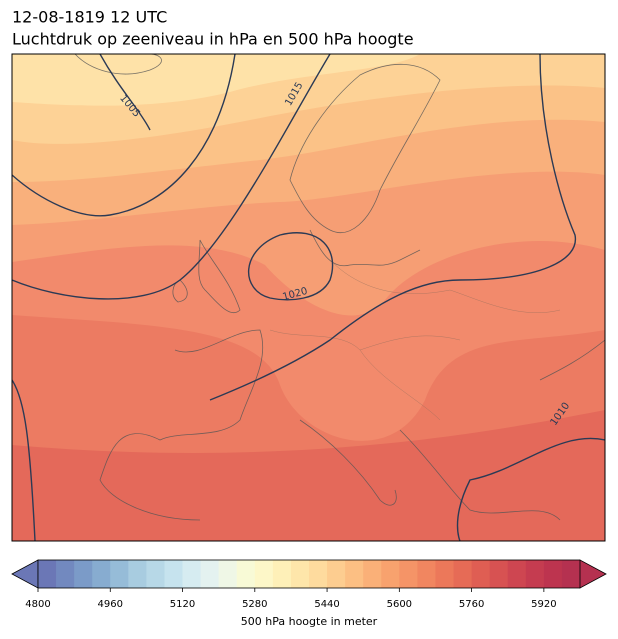 This screenshot has height=639, width=618. I want to click on band, so click(216, 80).